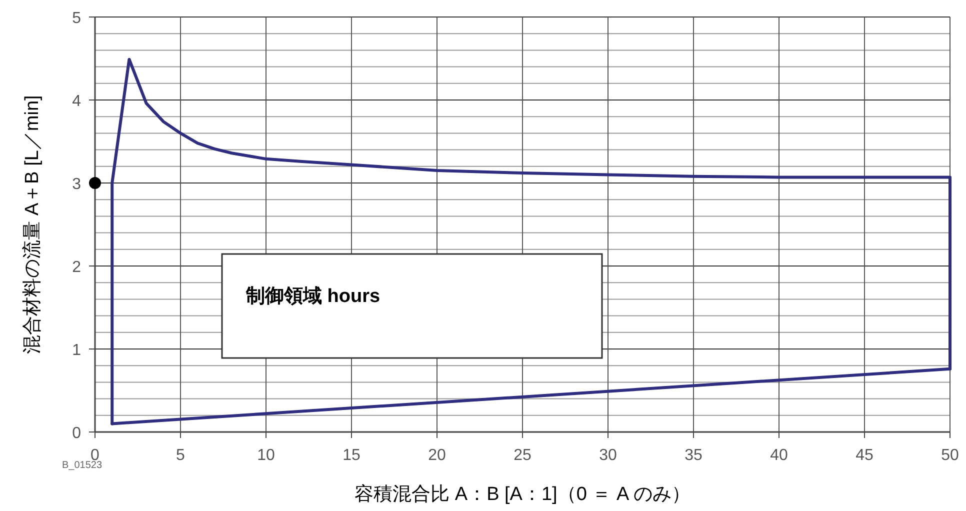  What do you see at coordinates (77, 18) in the screenshot?
I see `y-tick-label: 5` at bounding box center [77, 18].